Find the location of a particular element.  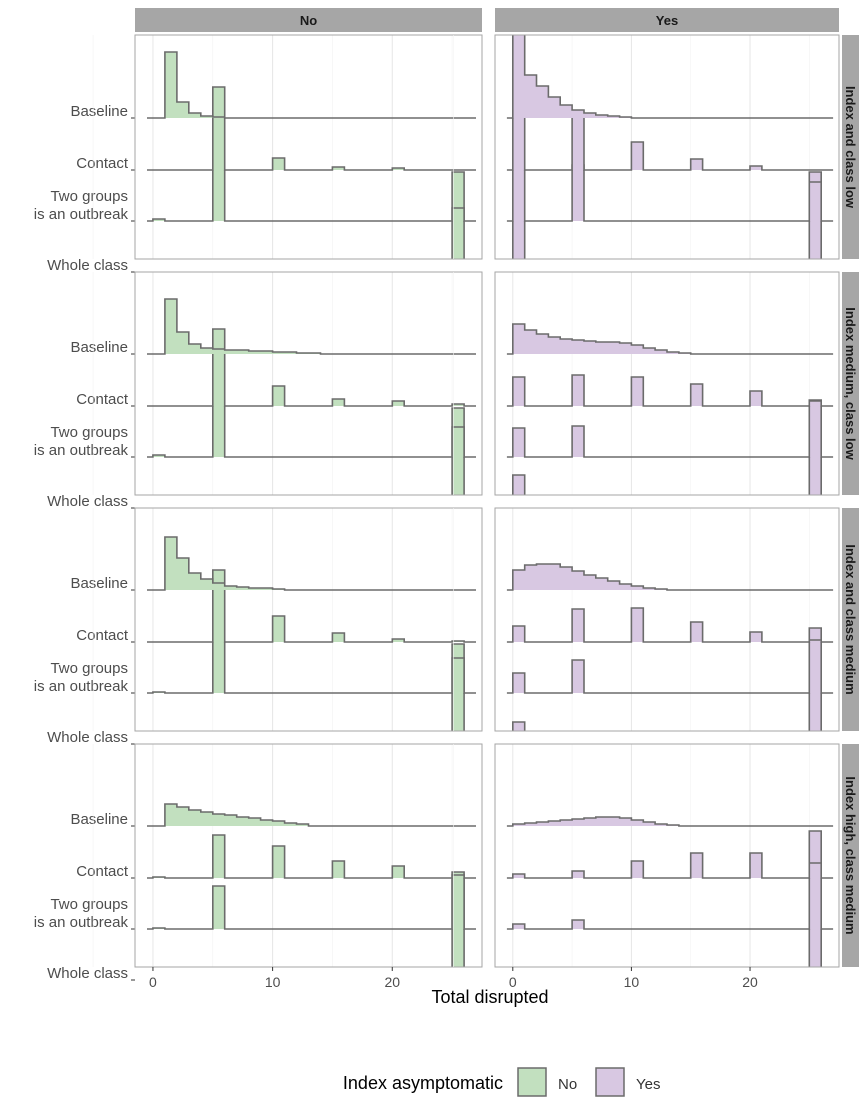

strip-right-label: Index high, class medium is located at coordinates (850, 855).